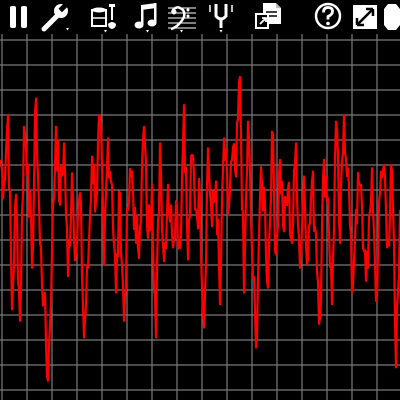 This screenshot has width=400, height=400. I want to click on wrench-icon, so click(55, 17).